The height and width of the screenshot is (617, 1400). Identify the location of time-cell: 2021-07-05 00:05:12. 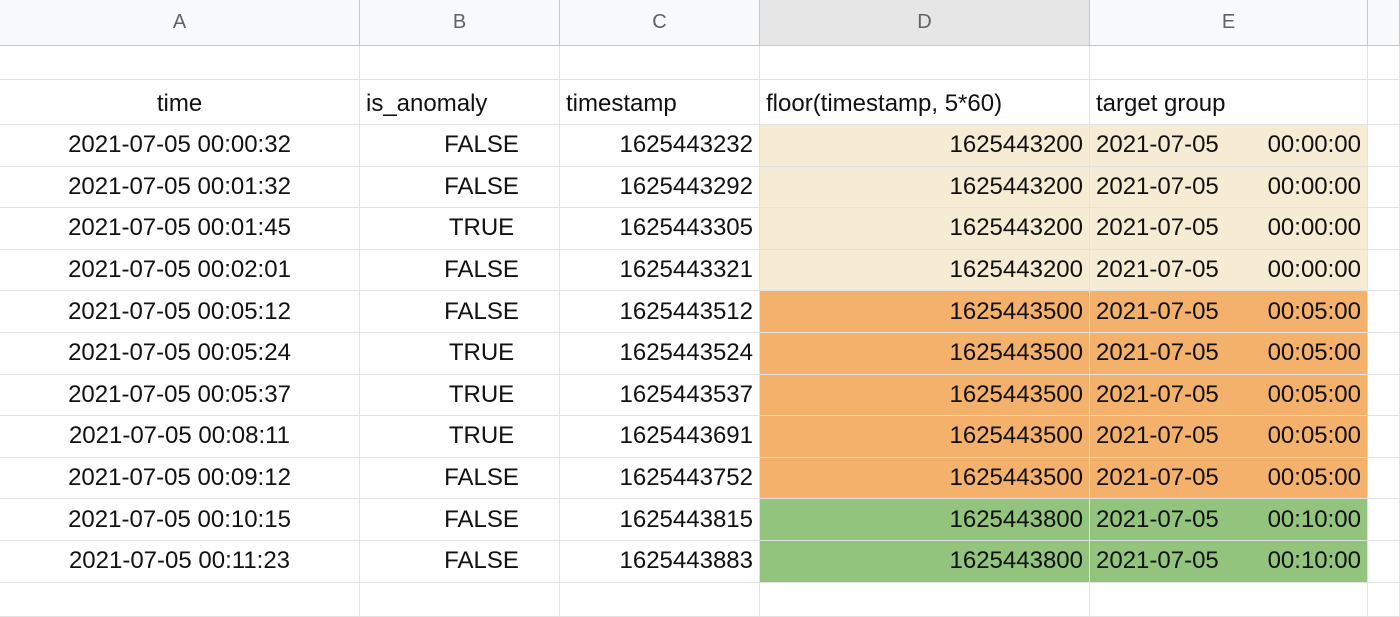
(180, 312).